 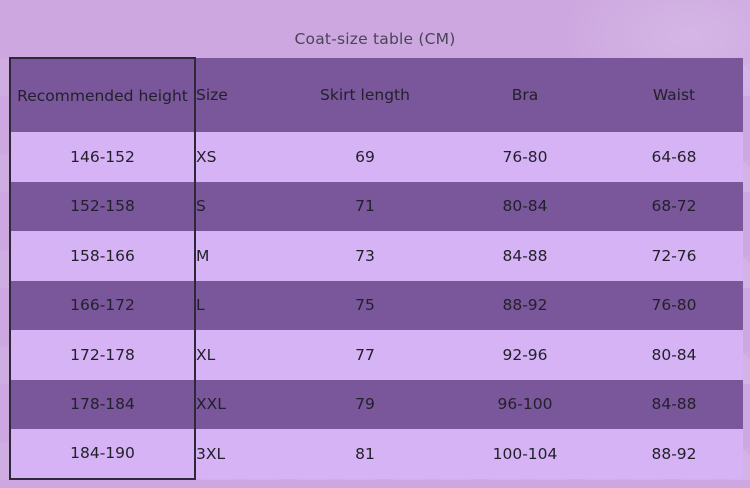 I want to click on cell-skirt-length: 77, so click(x=365, y=355).